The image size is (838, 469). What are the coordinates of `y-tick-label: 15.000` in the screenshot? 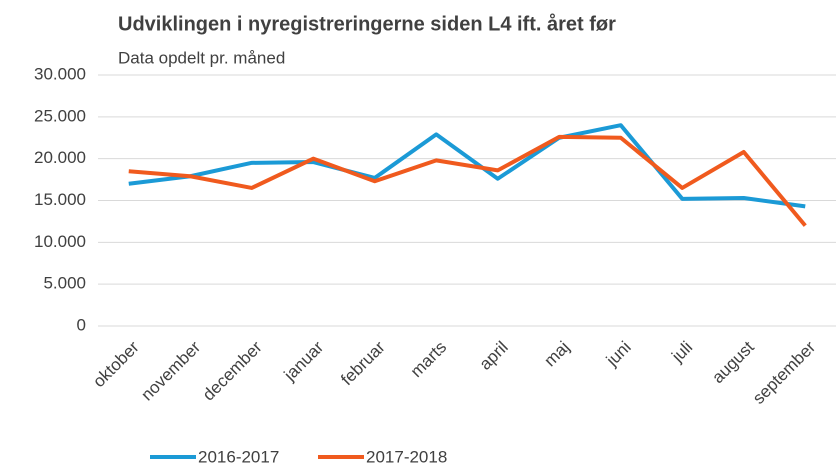 It's located at (60, 199).